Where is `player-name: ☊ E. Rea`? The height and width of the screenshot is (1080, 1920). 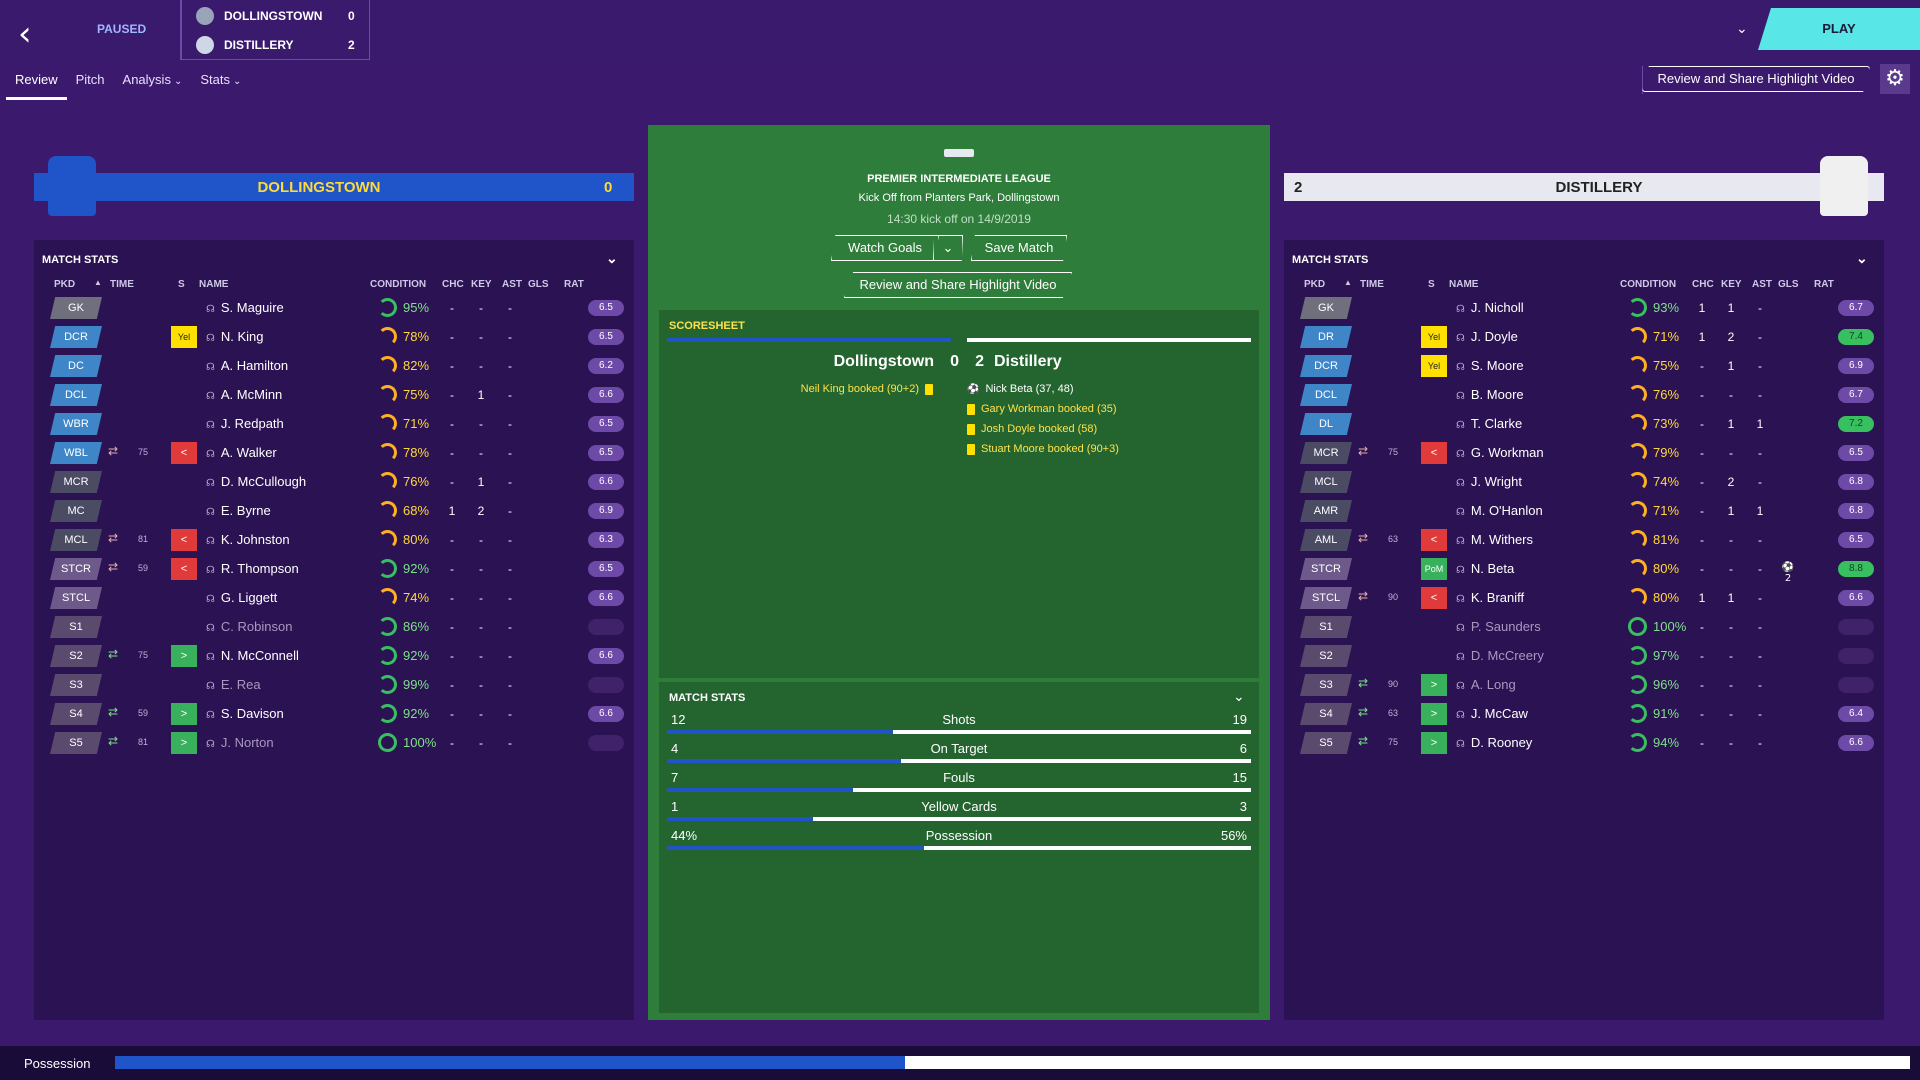
player-name: ☊ E. Rea is located at coordinates (233, 684).